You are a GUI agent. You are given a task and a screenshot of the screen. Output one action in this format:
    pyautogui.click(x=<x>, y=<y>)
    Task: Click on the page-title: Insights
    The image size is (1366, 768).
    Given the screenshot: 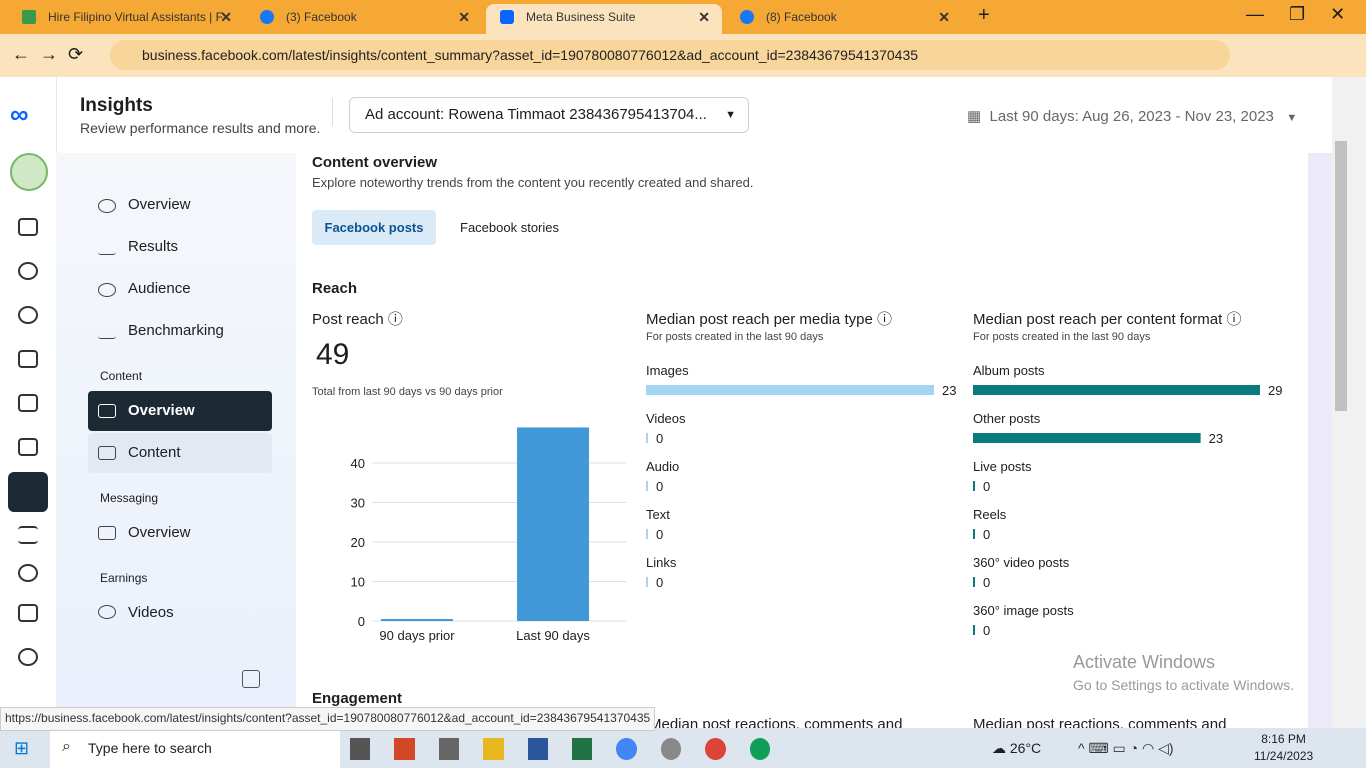 What is the action you would take?
    pyautogui.click(x=116, y=105)
    